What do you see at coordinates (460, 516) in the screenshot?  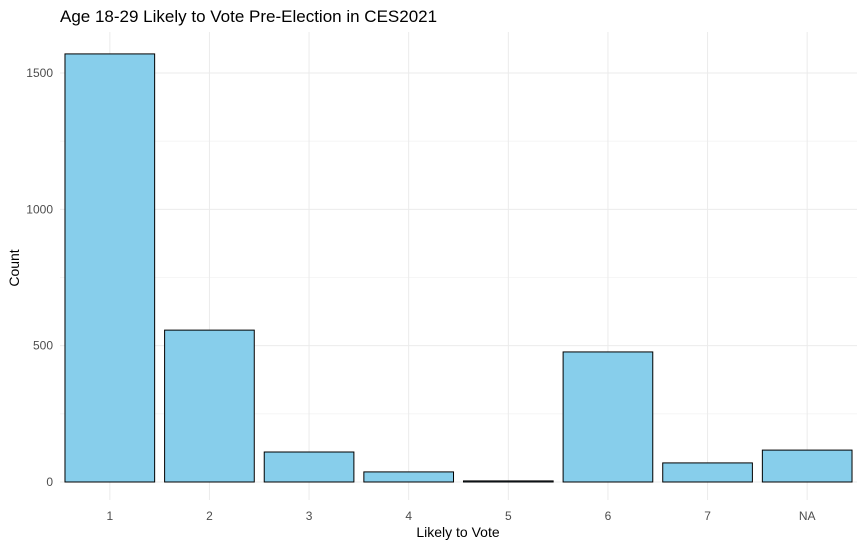 I see `x-tick-labels: 1 2 3 4 5 6 7 NA` at bounding box center [460, 516].